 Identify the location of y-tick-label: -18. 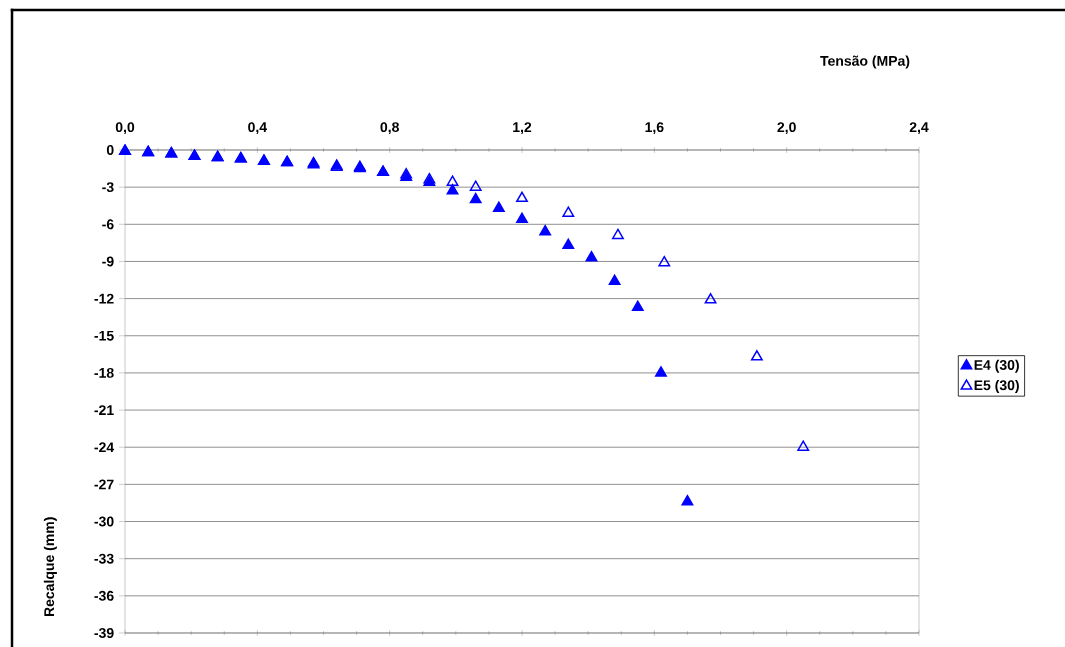
(104, 372).